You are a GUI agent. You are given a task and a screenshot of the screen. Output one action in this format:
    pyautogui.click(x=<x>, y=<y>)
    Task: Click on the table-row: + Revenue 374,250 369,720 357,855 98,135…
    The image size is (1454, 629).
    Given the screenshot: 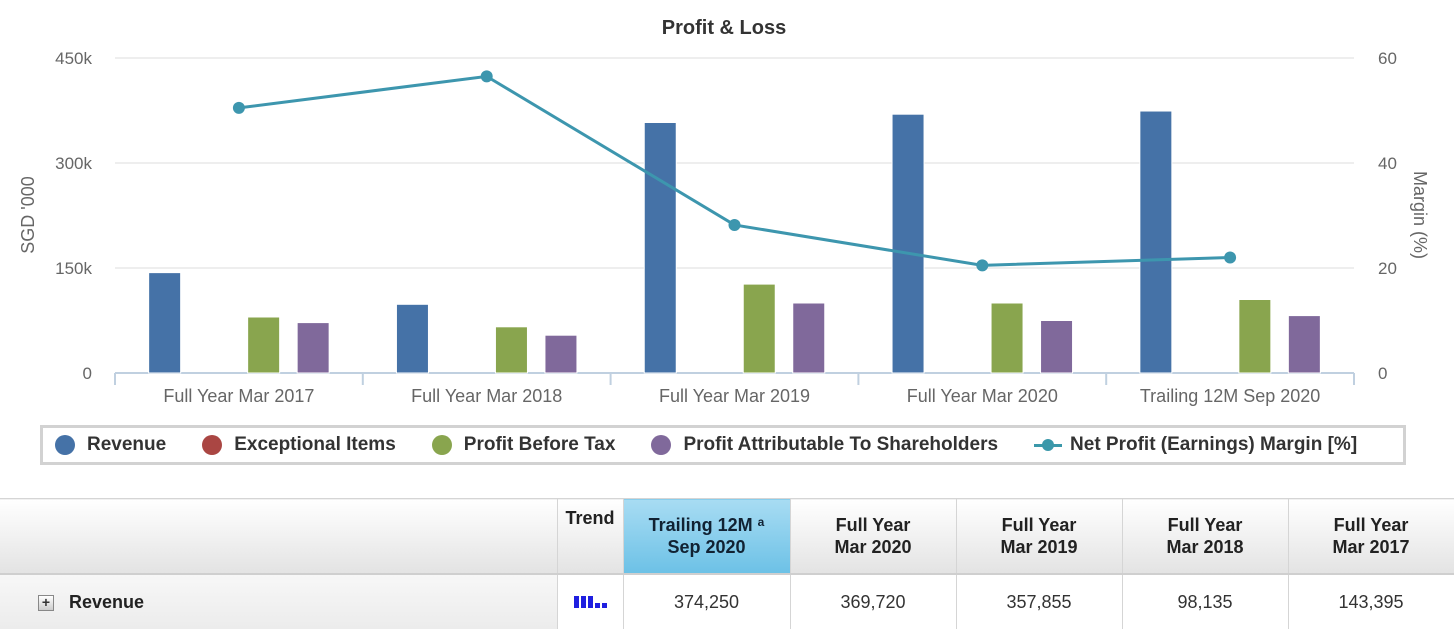 What is the action you would take?
    pyautogui.click(x=727, y=601)
    